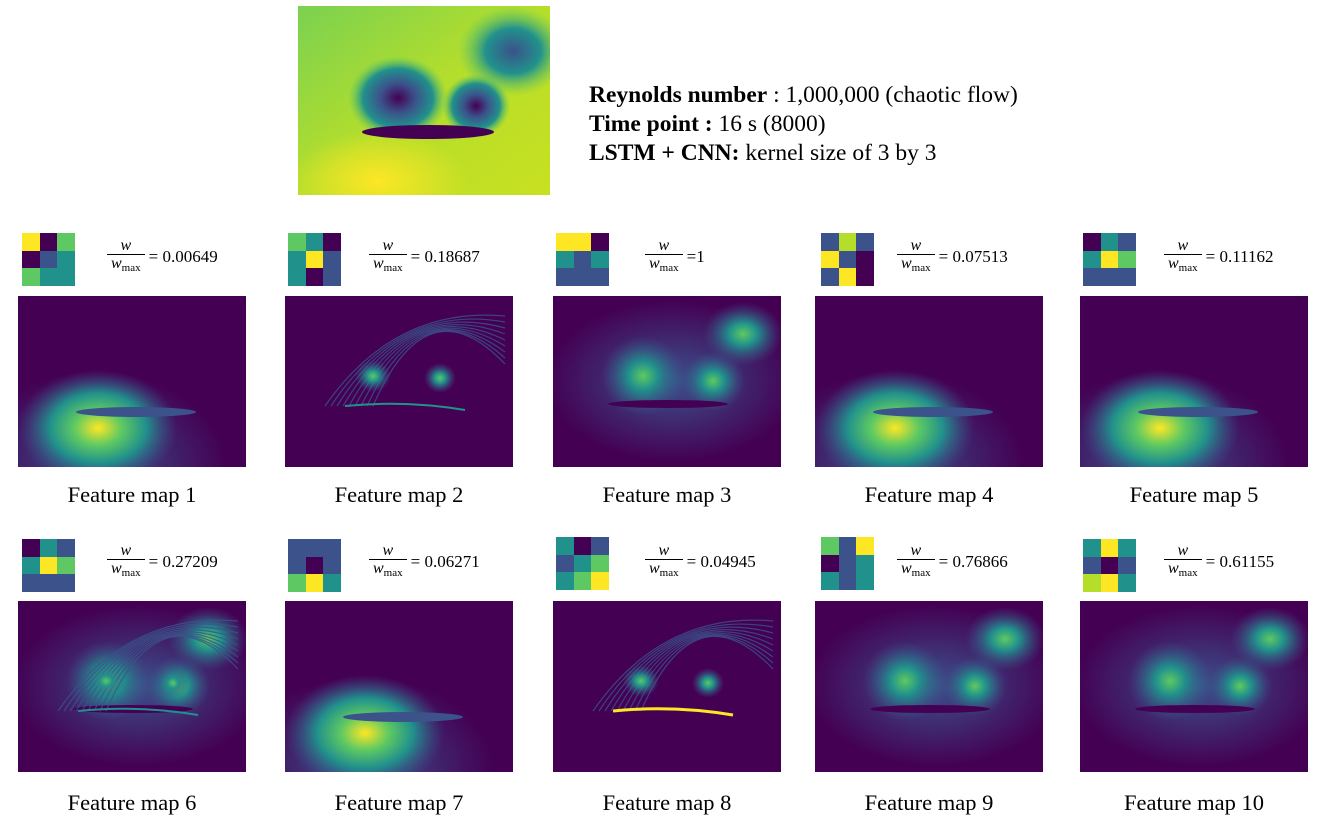 This screenshot has width=1334, height=837. I want to click on weight-ratio-4: w wmax = 0.07513, so click(952, 257).